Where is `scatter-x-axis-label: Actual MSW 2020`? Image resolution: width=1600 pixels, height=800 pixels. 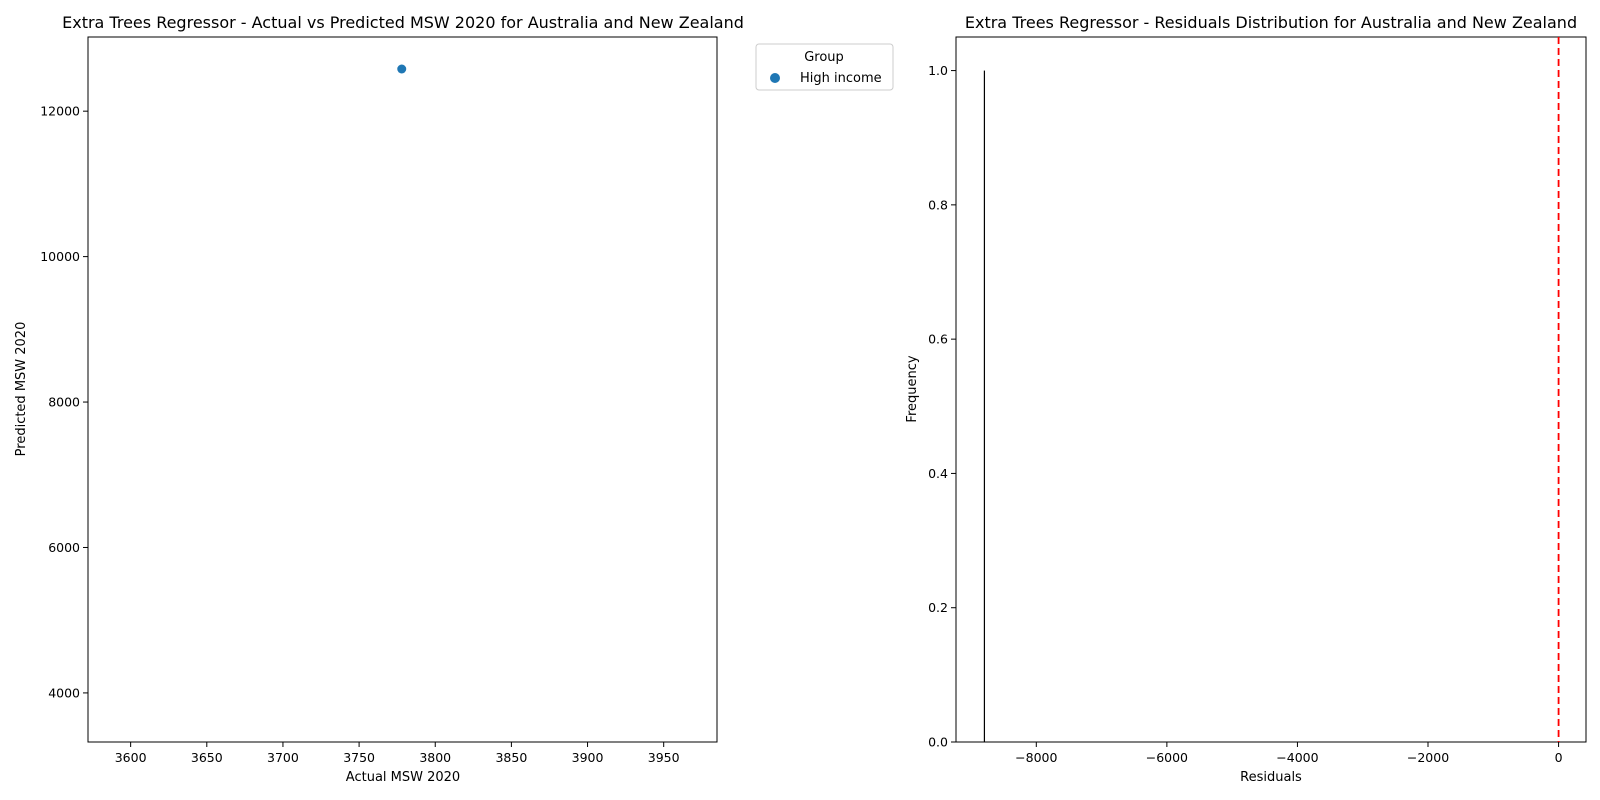
scatter-x-axis-label: Actual MSW 2020 is located at coordinates (403, 777).